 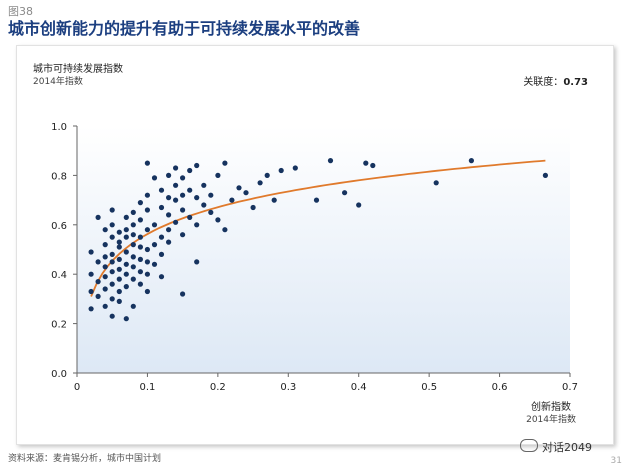 I want to click on y-tick-label: 0.4, so click(x=59, y=275).